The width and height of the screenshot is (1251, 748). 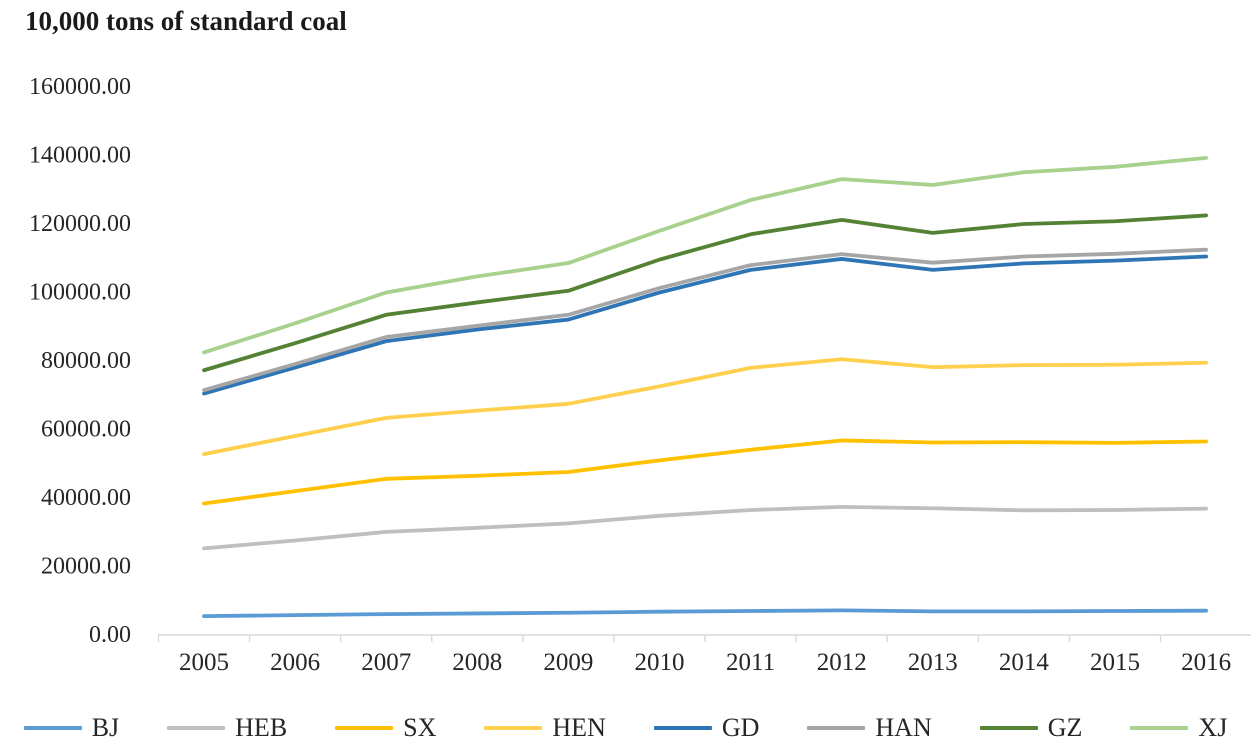 I want to click on legend-line-swatch-bj, so click(x=52, y=728).